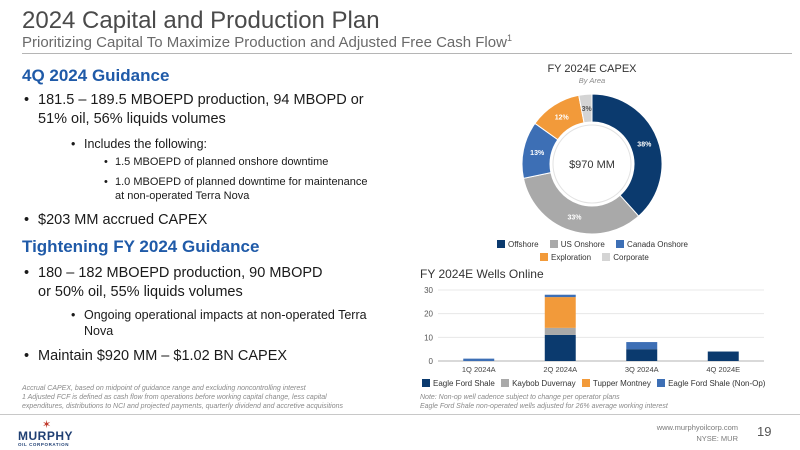 The image size is (800, 450). Describe the element at coordinates (47, 425) in the screenshot. I see `logo-star-icon: ✶` at that location.